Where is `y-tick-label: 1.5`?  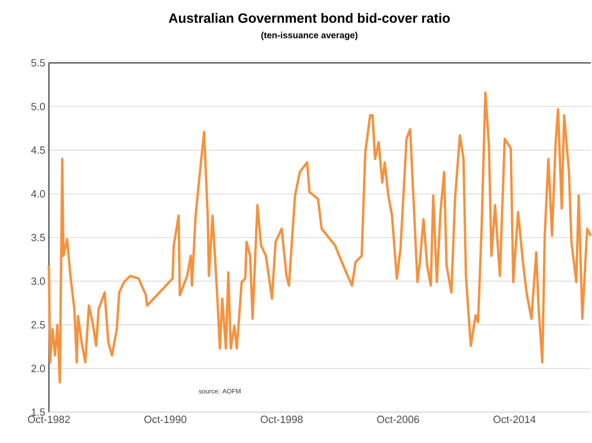 y-tick-label: 1.5 is located at coordinates (38, 412).